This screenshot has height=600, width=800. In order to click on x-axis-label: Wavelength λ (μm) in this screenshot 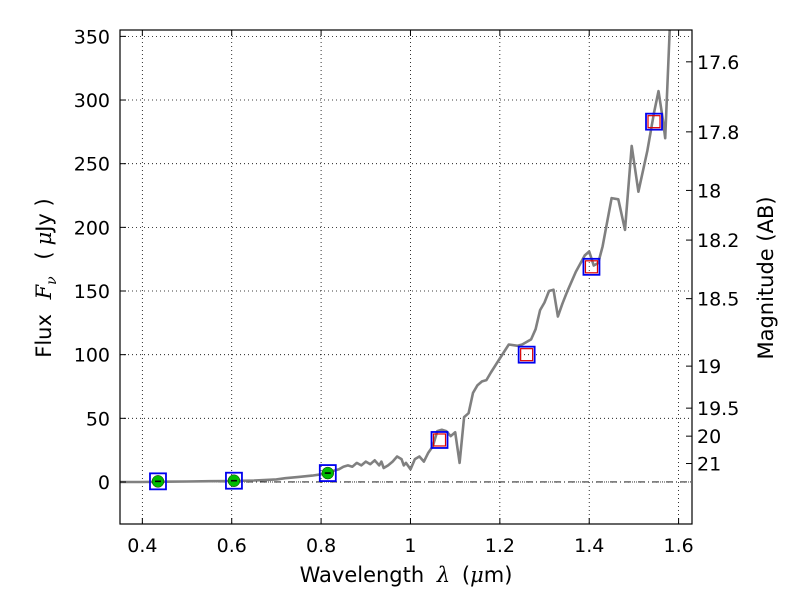, I will do `click(406, 575)`.